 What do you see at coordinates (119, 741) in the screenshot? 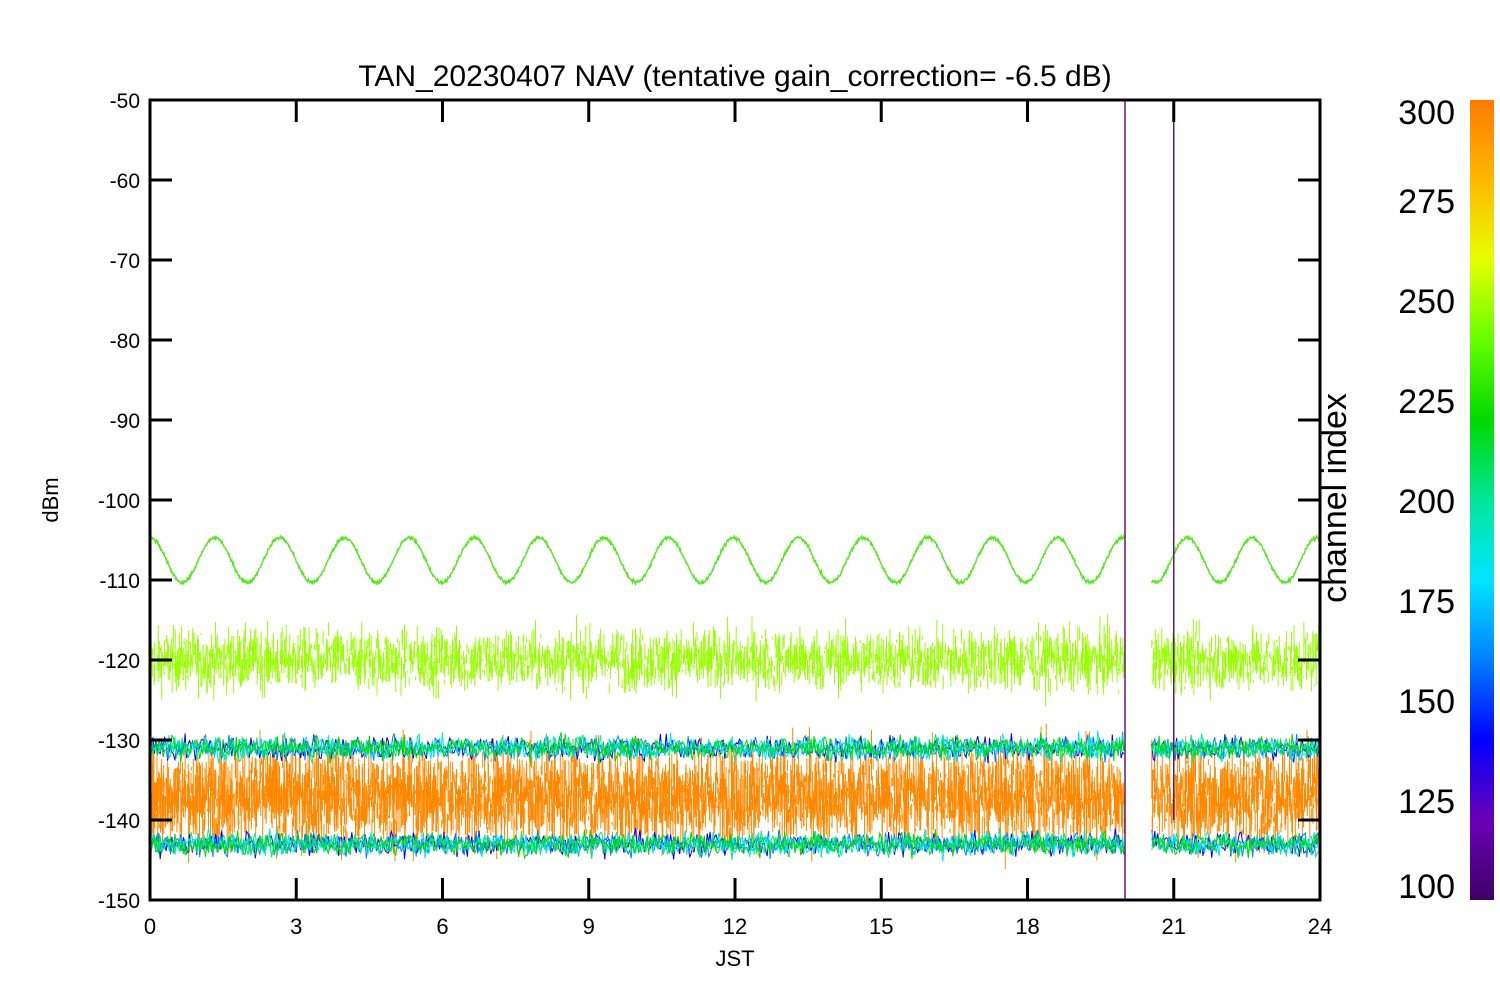
I see `y-tick-label: -130` at bounding box center [119, 741].